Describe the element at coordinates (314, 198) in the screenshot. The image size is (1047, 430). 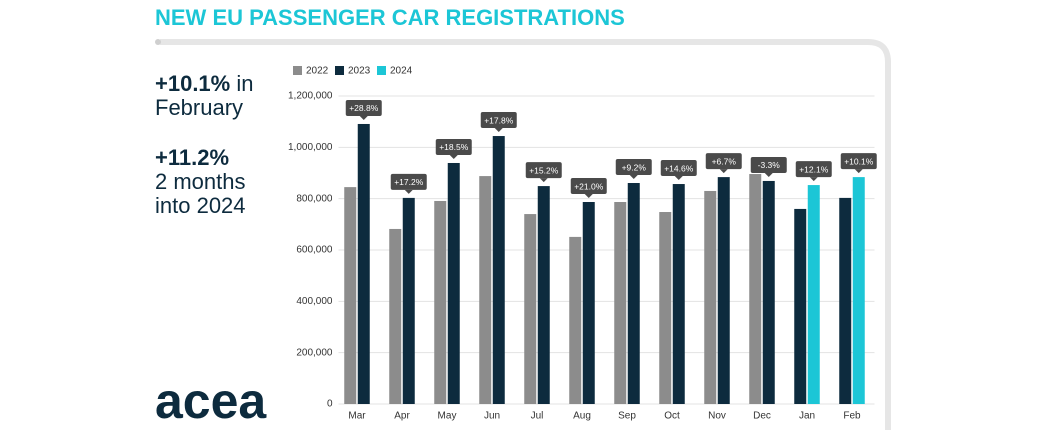
I see `y-tick-label: 800,000` at that location.